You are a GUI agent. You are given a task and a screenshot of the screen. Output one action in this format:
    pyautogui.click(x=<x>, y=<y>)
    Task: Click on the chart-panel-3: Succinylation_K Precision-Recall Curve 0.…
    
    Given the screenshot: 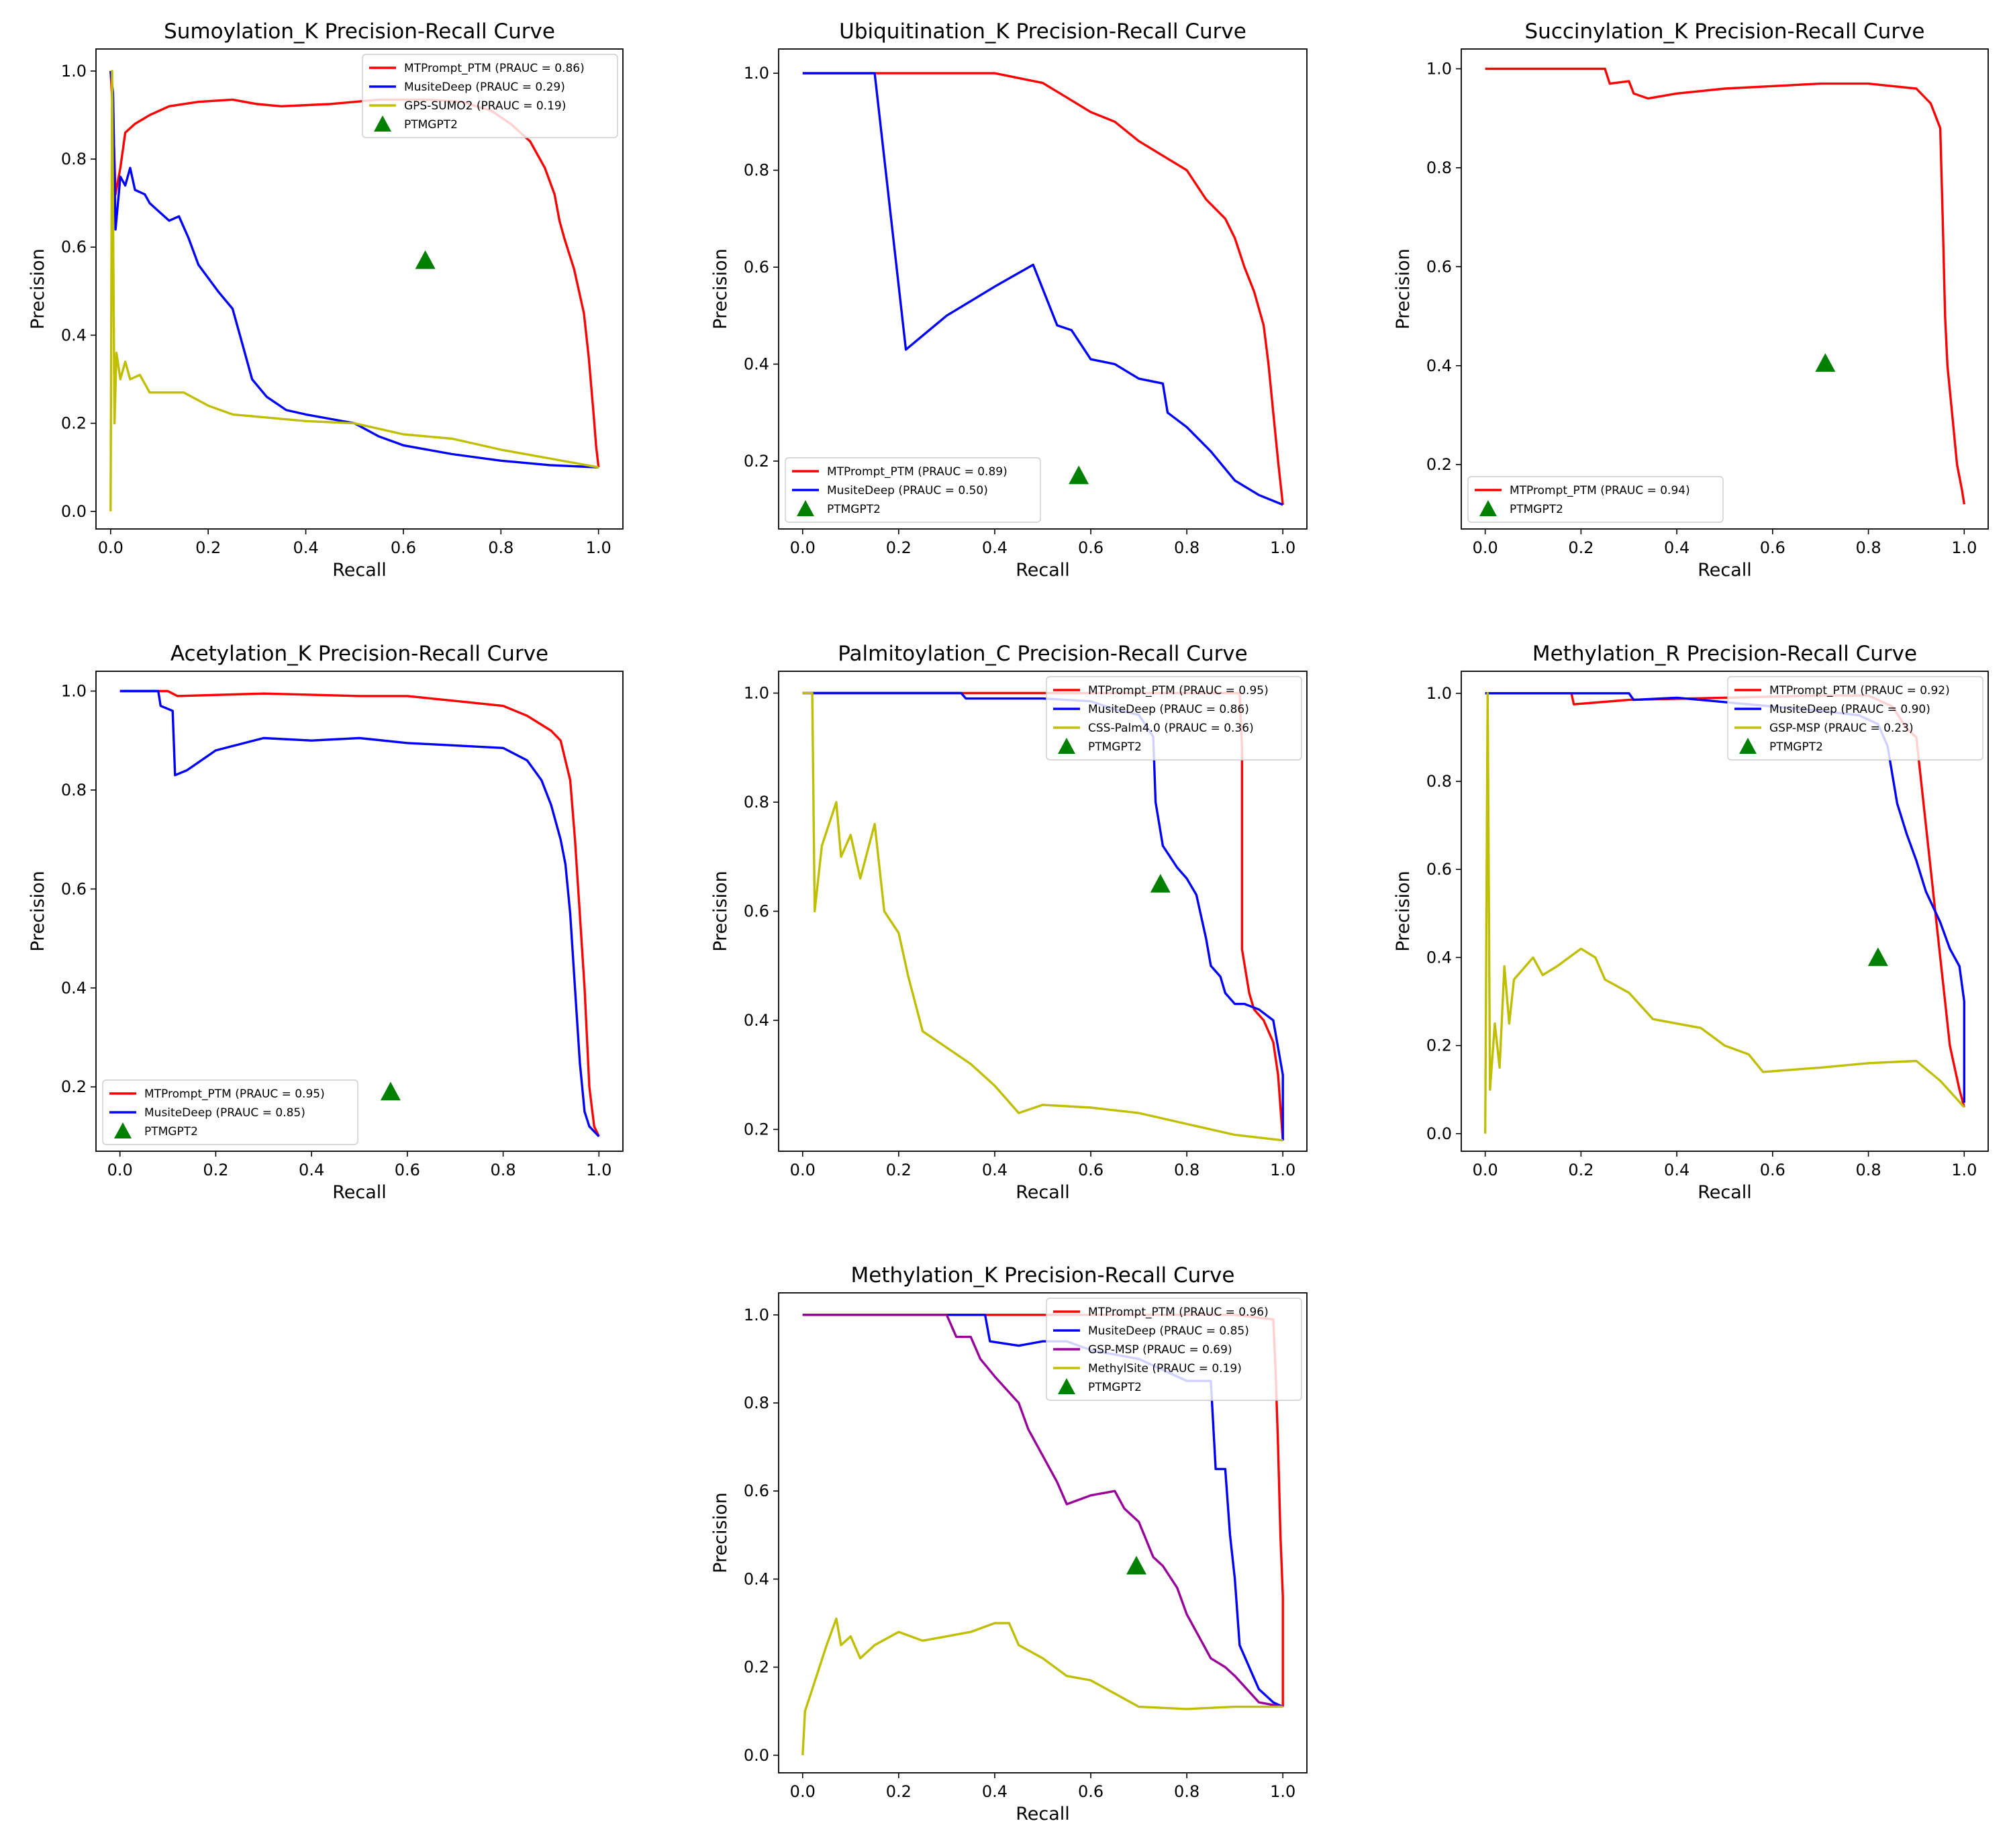 What is the action you would take?
    pyautogui.click(x=1691, y=300)
    